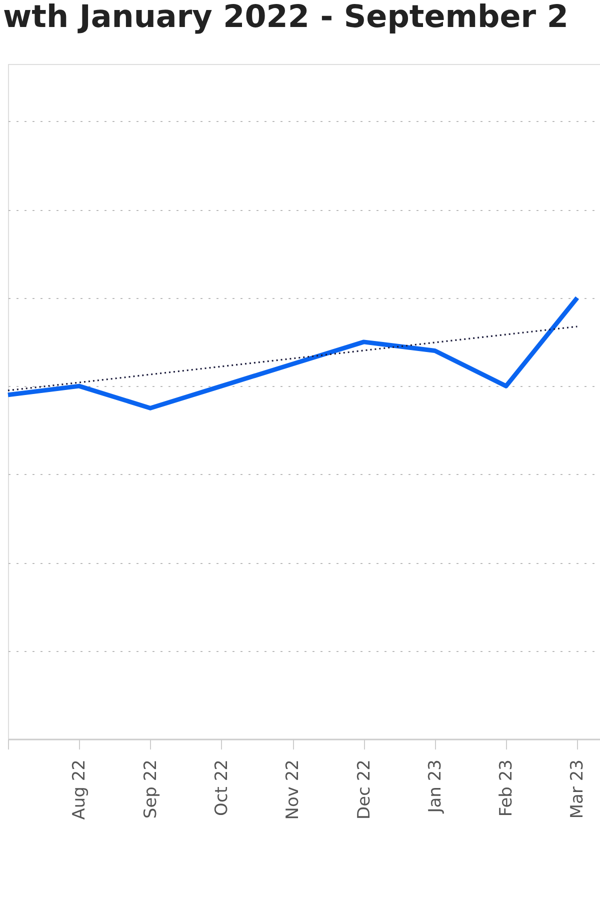  I want to click on x-tick-label: Dec 22, so click(364, 790).